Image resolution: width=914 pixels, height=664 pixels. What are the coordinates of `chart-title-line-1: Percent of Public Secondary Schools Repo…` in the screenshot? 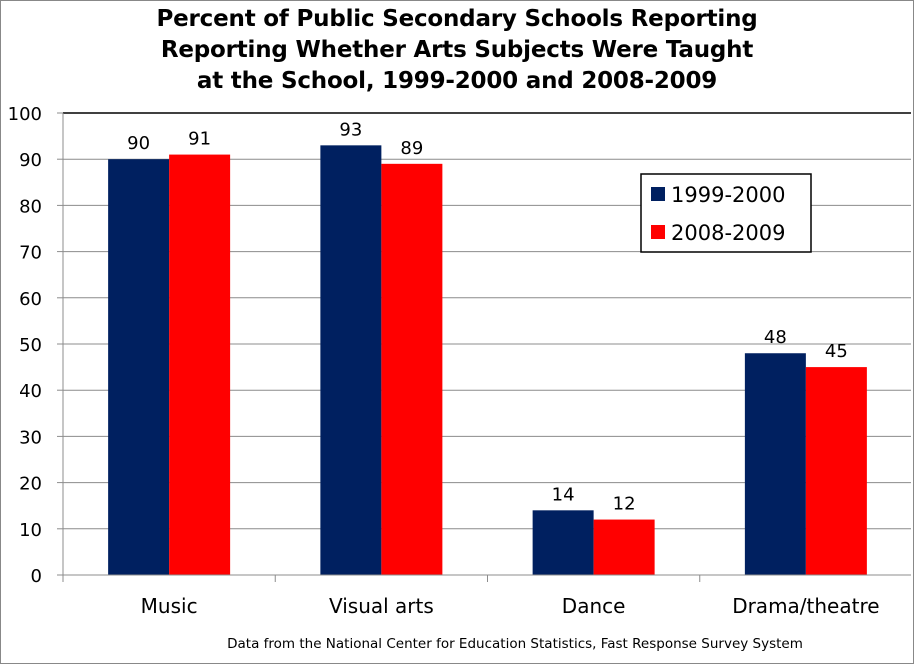 It's located at (457, 19).